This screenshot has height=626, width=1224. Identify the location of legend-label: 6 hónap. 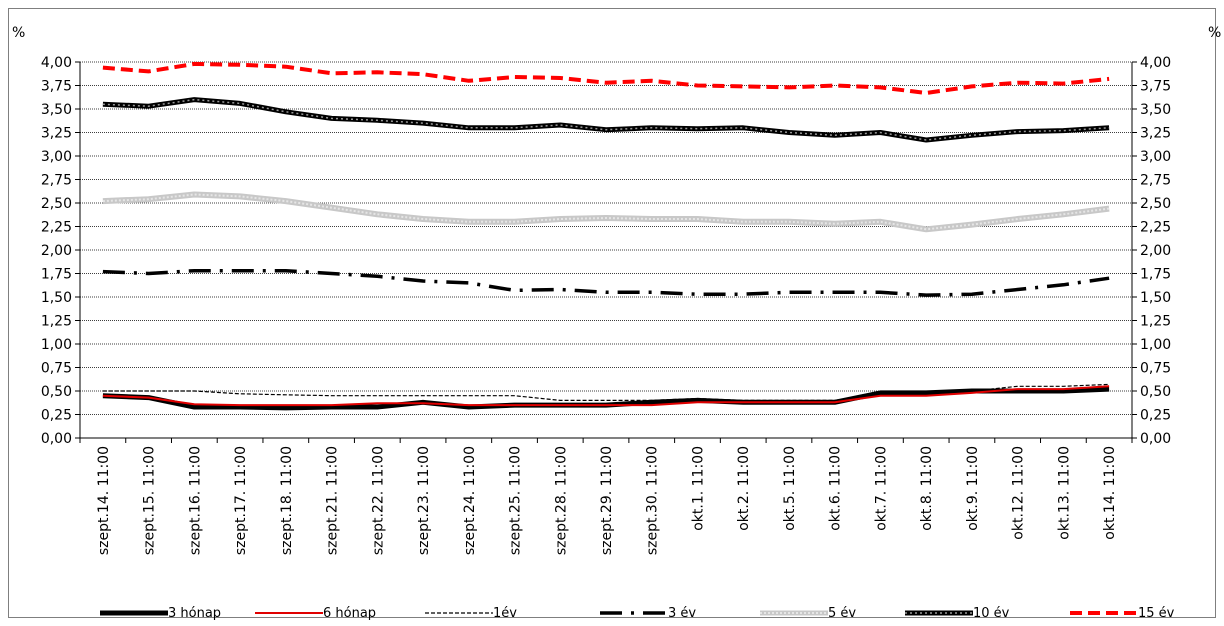
(350, 613).